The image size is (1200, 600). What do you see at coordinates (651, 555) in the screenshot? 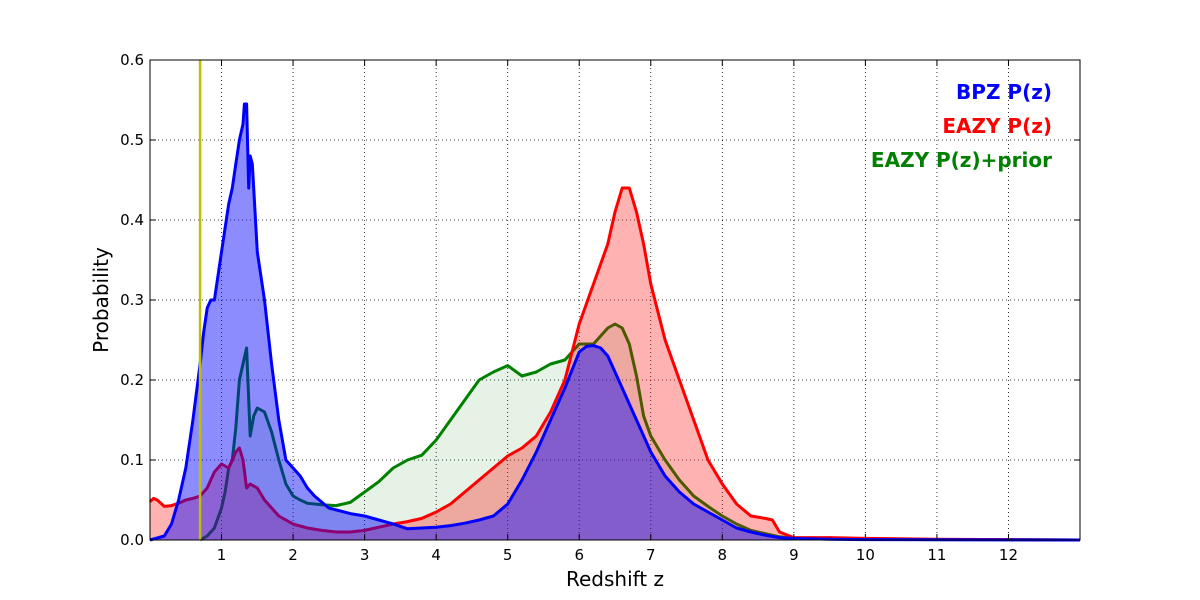
I see `x-tick-label: 7` at bounding box center [651, 555].